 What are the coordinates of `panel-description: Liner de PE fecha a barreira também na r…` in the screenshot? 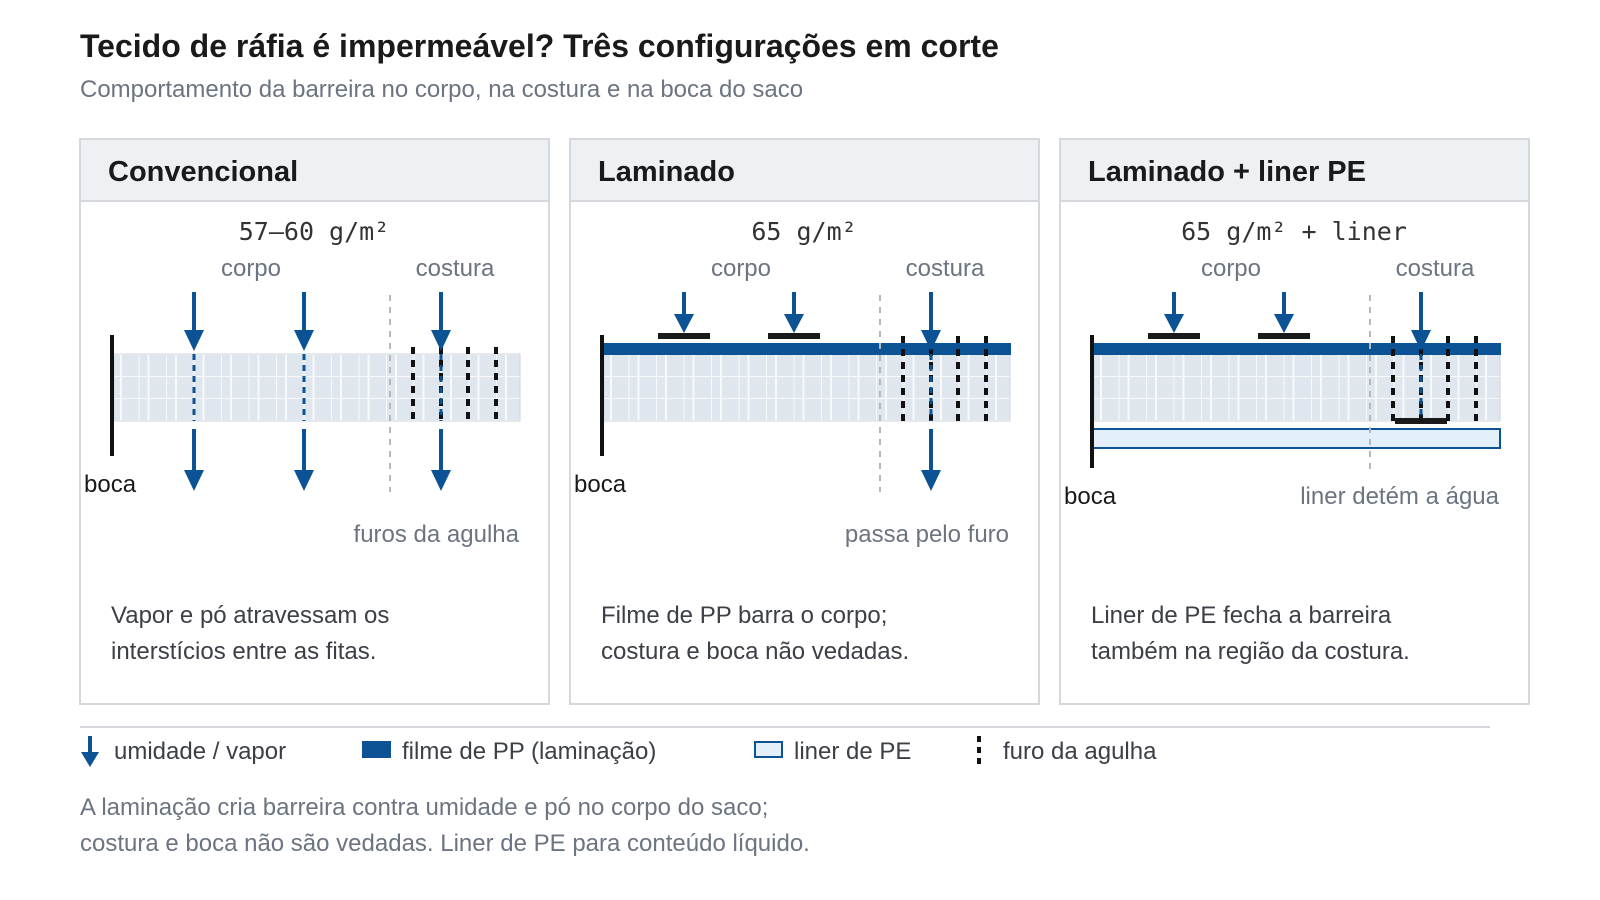 It's located at (1250, 633).